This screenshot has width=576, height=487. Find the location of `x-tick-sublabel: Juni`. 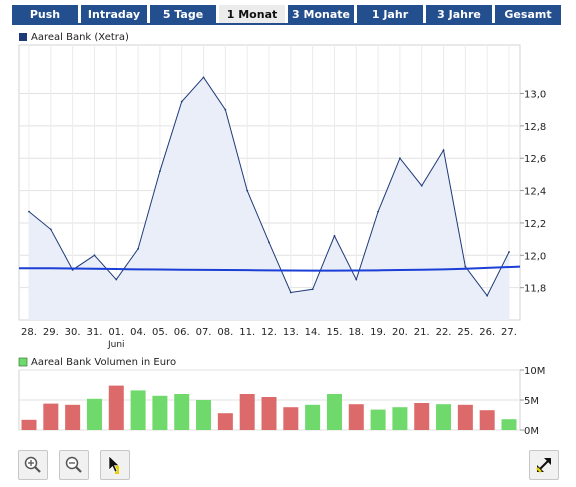

x-tick-sublabel: Juni is located at coordinates (116, 345).